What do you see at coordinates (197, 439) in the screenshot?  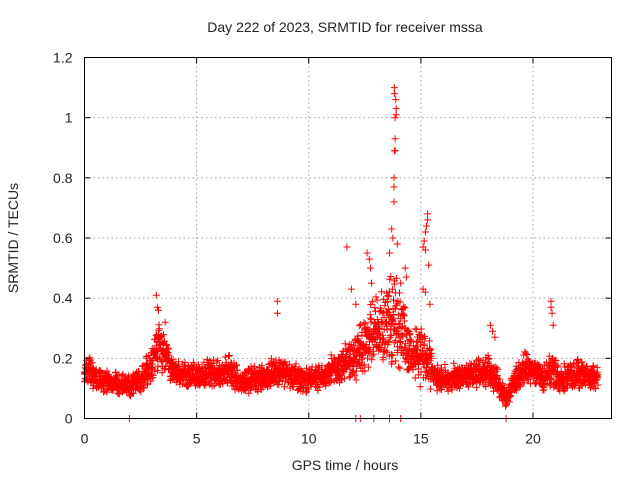 I see `x-tick-label: 5` at bounding box center [197, 439].